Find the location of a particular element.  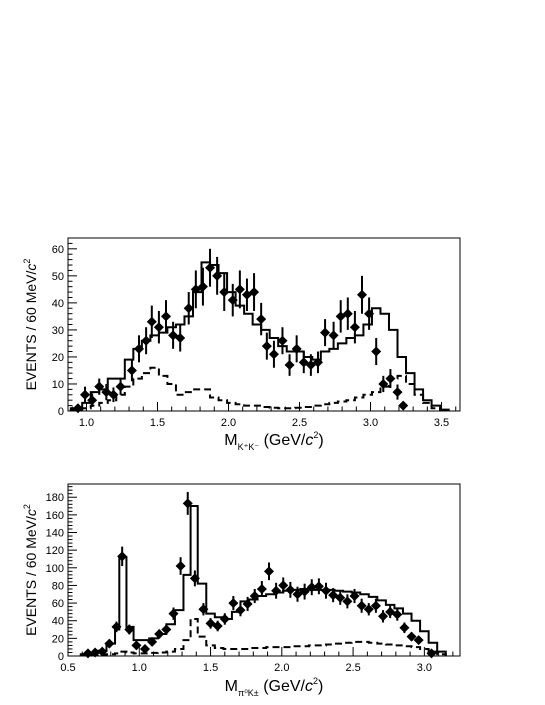

x-tick-label: 1.5 is located at coordinates (210, 668).